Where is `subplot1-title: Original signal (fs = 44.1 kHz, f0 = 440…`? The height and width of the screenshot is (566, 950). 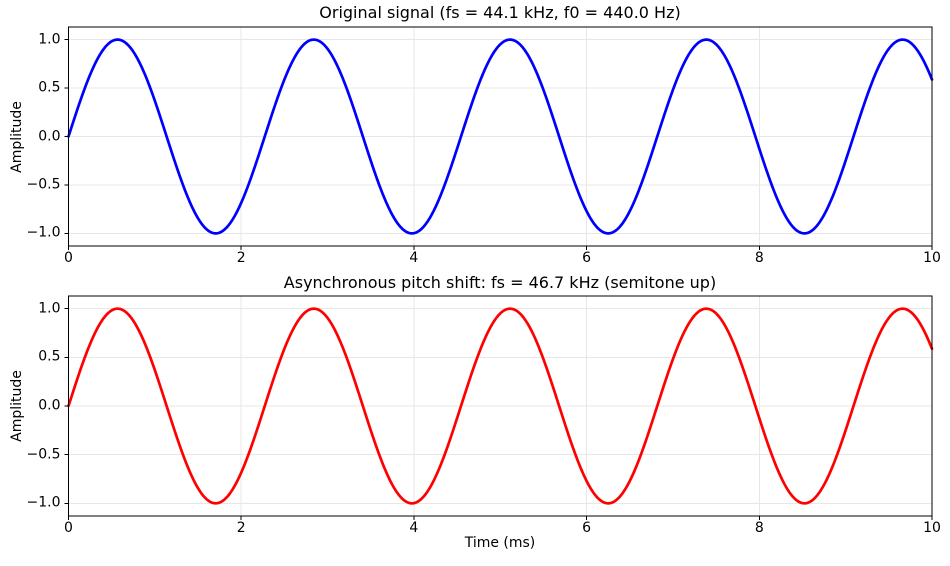 subplot1-title: Original signal (fs = 44.1 kHz, f0 = 440… is located at coordinates (500, 12).